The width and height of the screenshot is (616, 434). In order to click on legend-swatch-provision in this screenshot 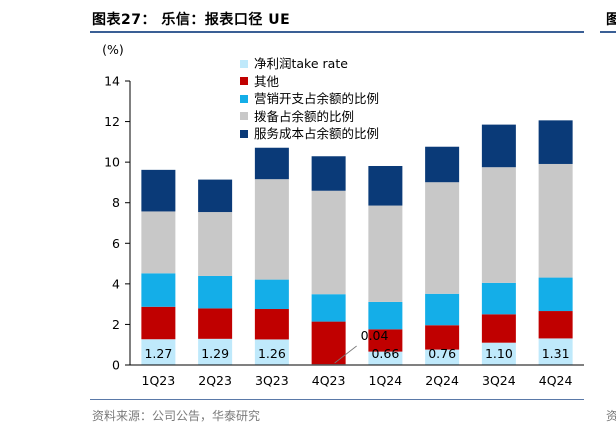, I will do `click(244, 116)`.